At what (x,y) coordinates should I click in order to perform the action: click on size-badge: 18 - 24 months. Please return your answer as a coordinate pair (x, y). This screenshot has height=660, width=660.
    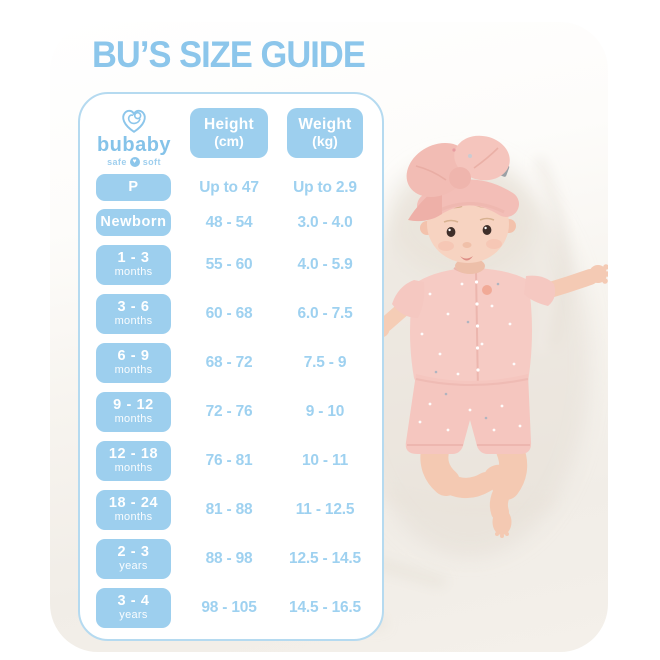
    Looking at the image, I should click on (133, 510).